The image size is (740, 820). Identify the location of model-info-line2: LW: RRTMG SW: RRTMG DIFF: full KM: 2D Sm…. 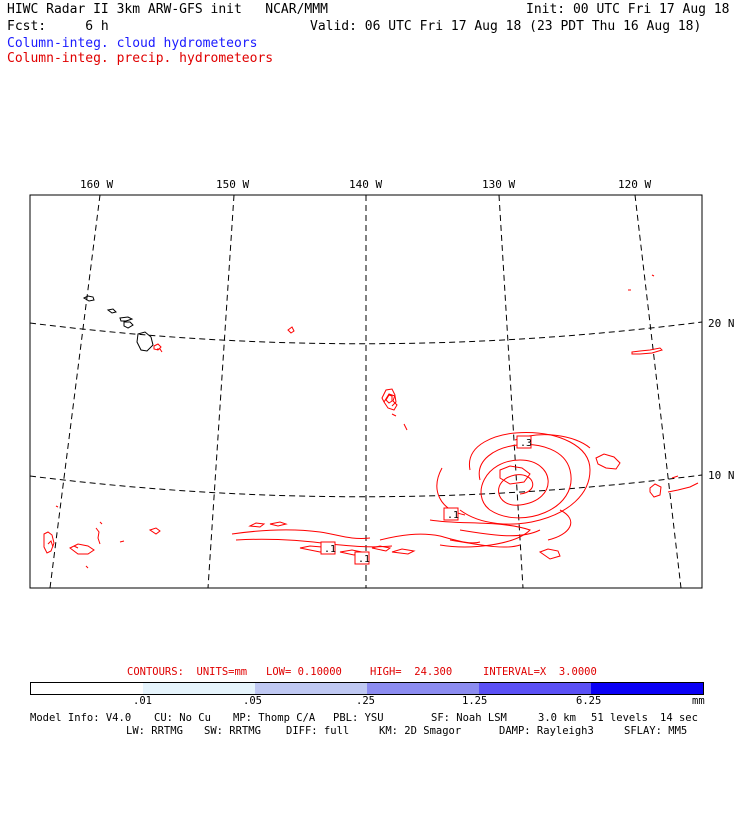
(358, 767).